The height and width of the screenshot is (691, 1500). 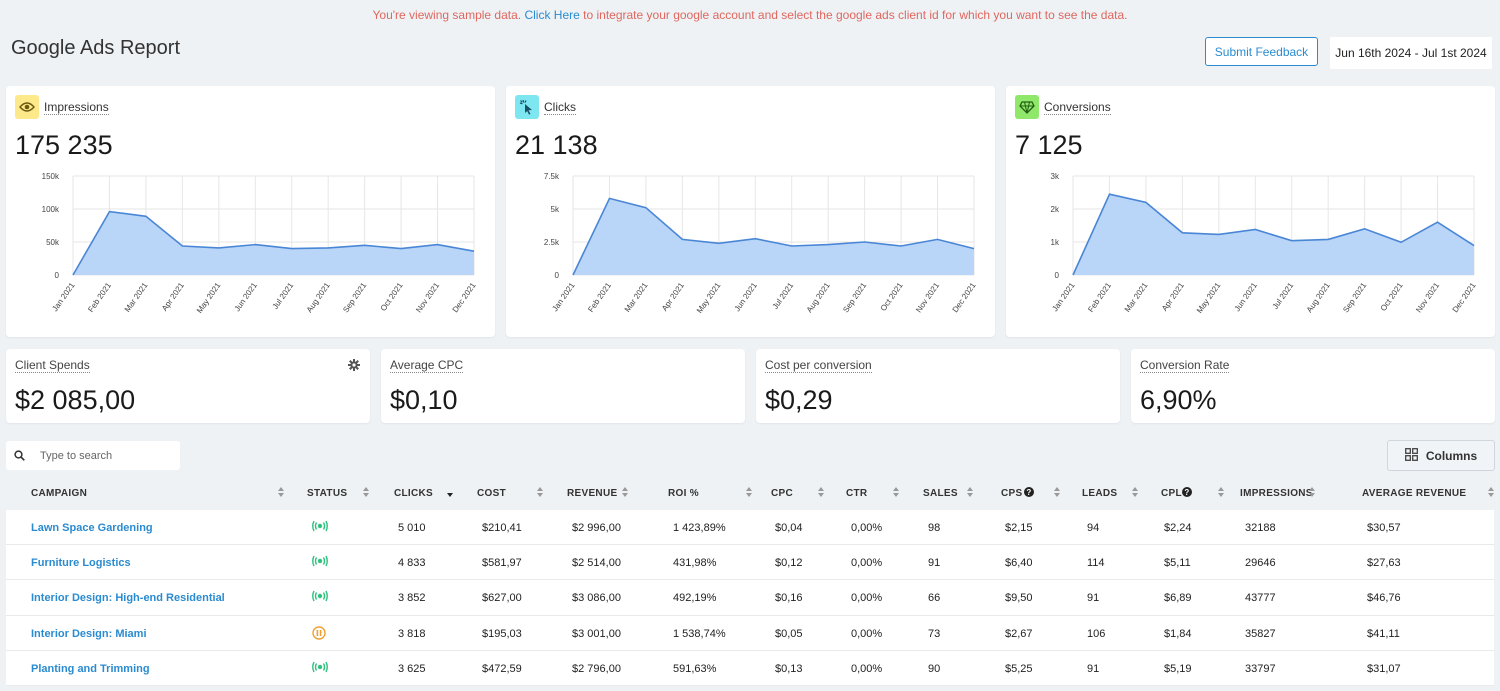 What do you see at coordinates (427, 365) in the screenshot?
I see `average-cpc-label: Average CPC` at bounding box center [427, 365].